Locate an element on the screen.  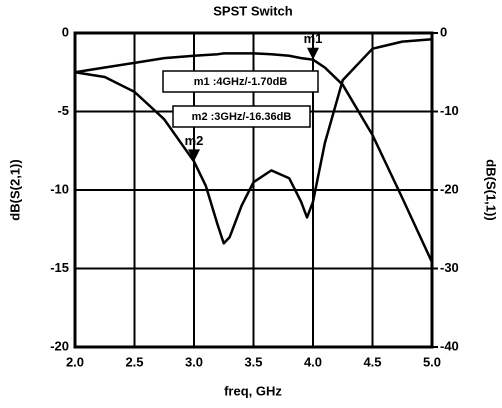
y-tick-label: -5 is located at coordinates (63, 110).